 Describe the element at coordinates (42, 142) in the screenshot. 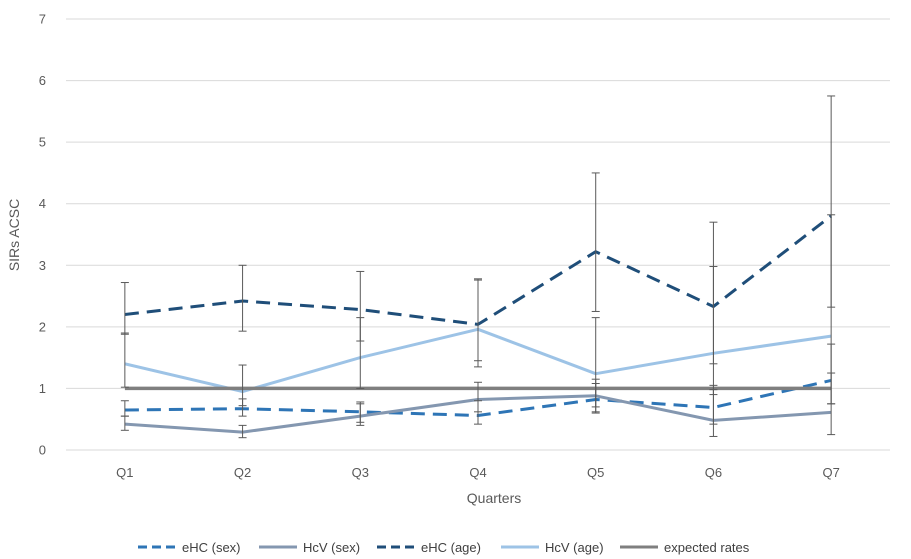

I see `y-tick-label: 5` at that location.